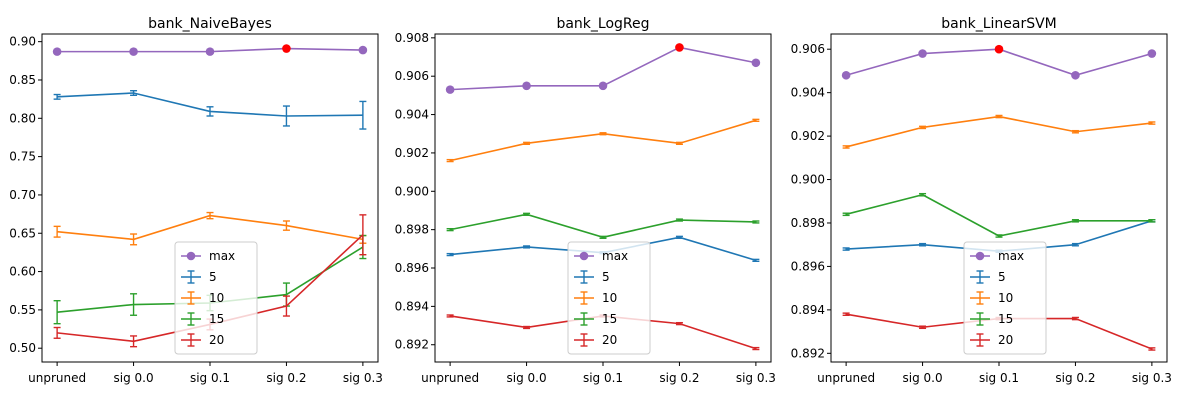  I want to click on y-tick-label: 0.70, so click(22, 195).